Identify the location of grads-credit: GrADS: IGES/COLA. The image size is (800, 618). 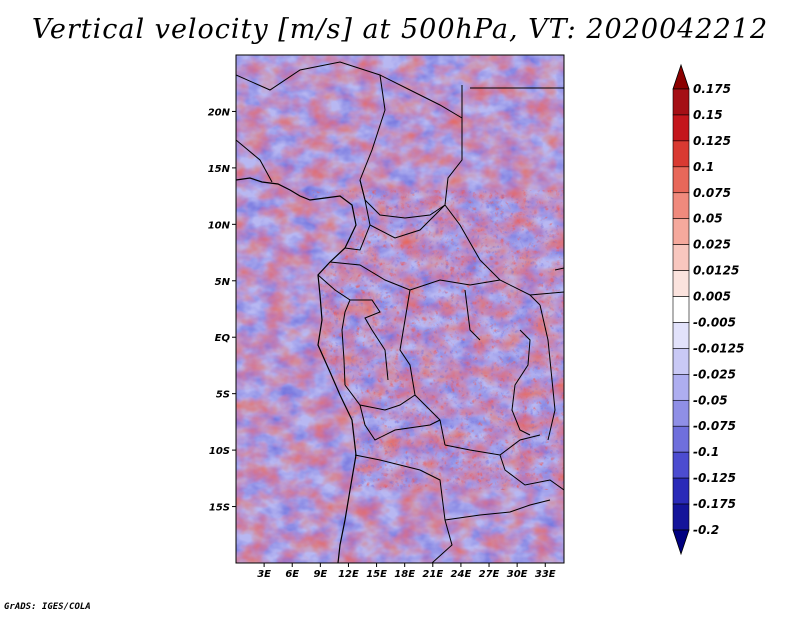
(47, 607).